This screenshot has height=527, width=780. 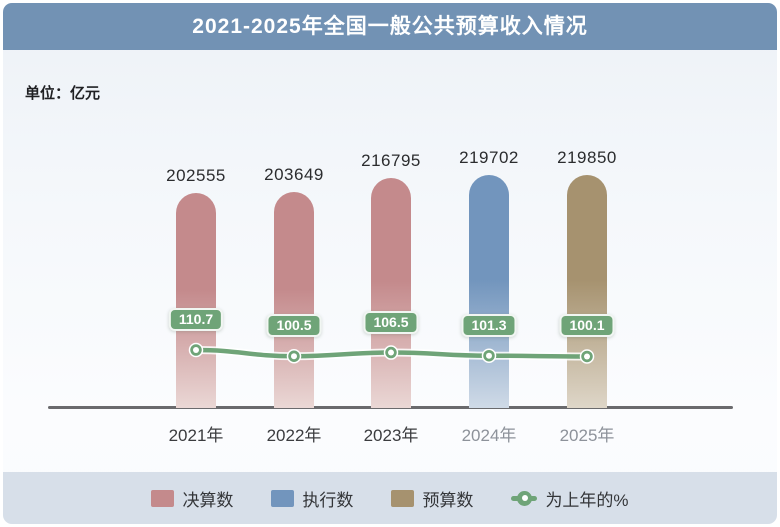 I want to click on bar-value-label: 203649, so click(x=294, y=174).